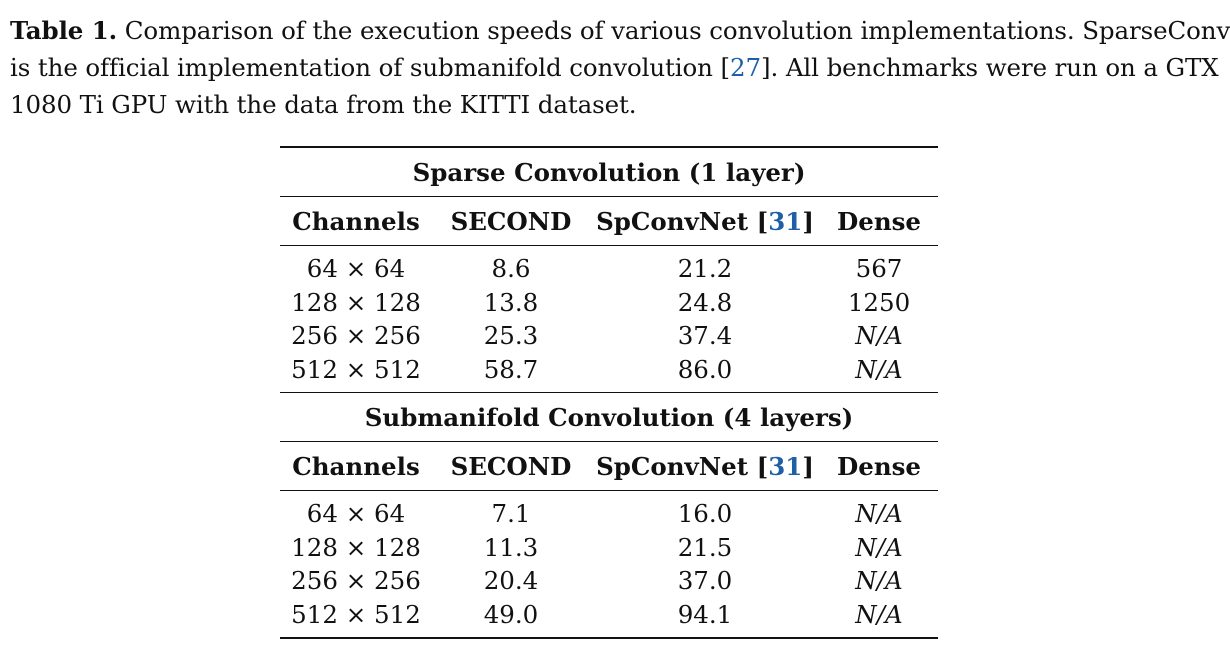  Describe the element at coordinates (511, 547) in the screenshot. I see `cell-second: 11.3` at that location.